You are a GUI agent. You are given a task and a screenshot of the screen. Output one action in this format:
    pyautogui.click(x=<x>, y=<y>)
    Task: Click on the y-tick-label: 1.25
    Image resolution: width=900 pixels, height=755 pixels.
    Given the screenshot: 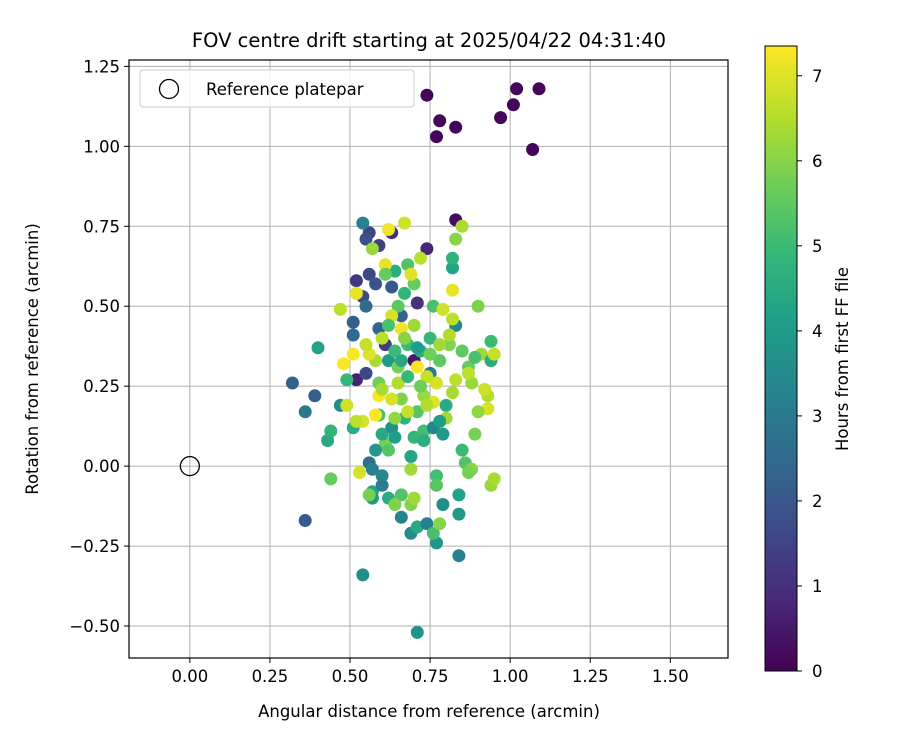 What is the action you would take?
    pyautogui.click(x=101, y=66)
    